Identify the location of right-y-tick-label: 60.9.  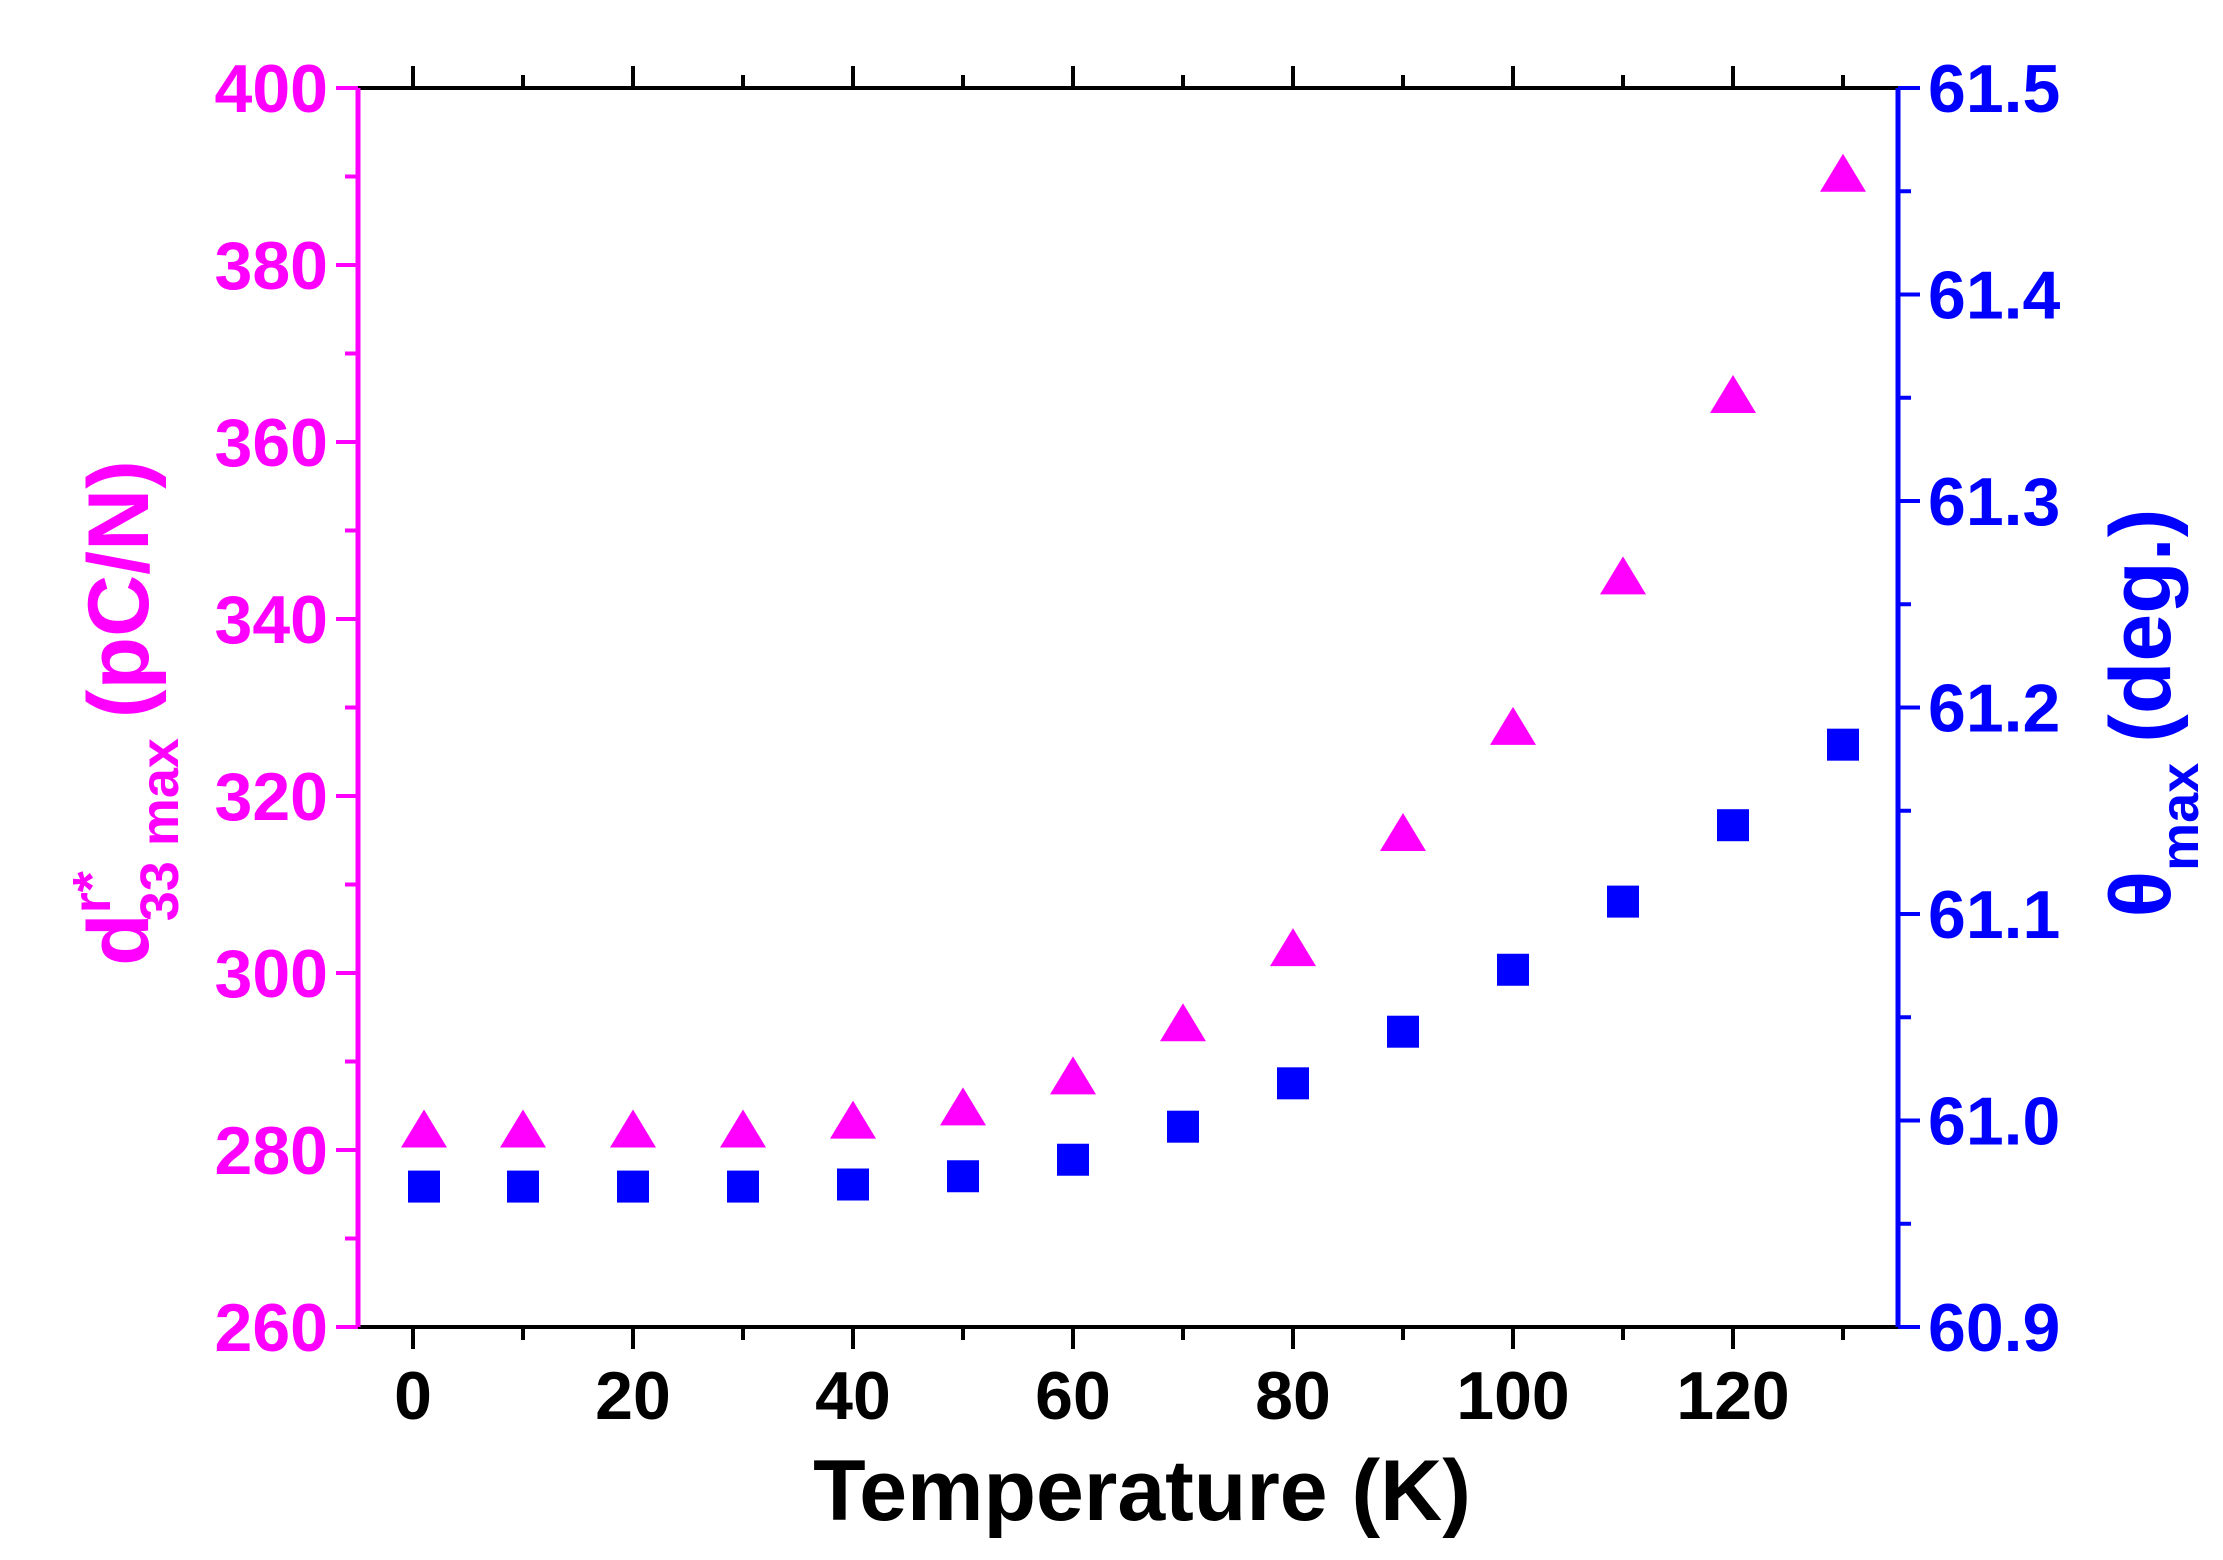
(1994, 1328).